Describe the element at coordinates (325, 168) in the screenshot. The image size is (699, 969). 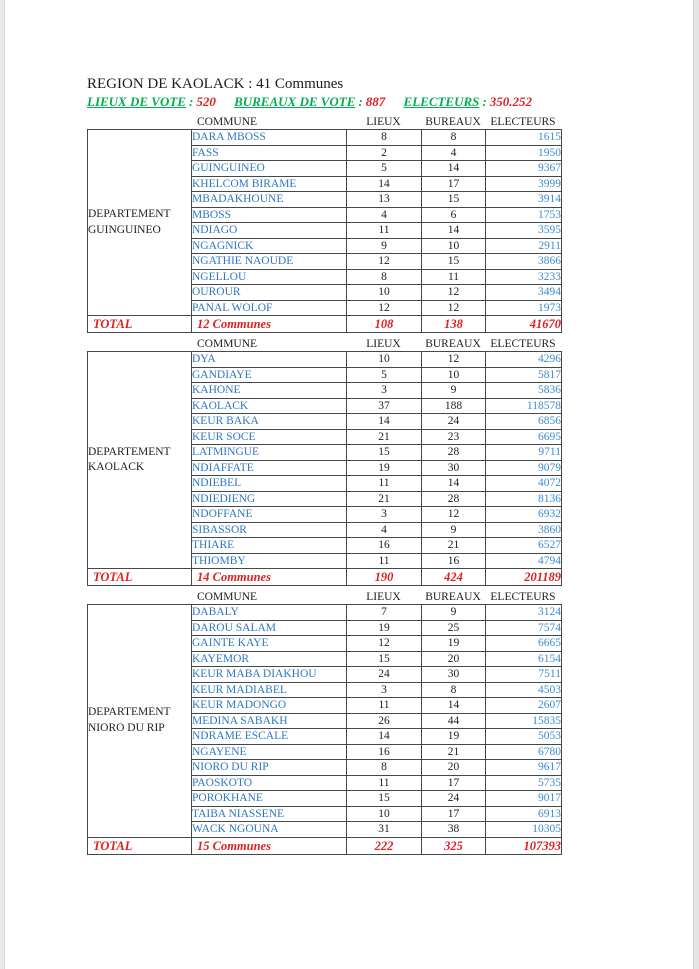
I see `table-row: GUINGUINEO 5 14 9367` at that location.